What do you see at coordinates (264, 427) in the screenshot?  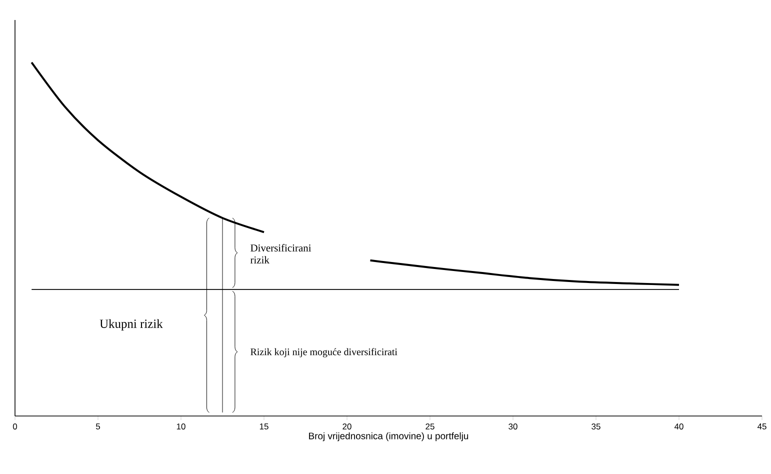 I see `x-tick-label: 15` at bounding box center [264, 427].